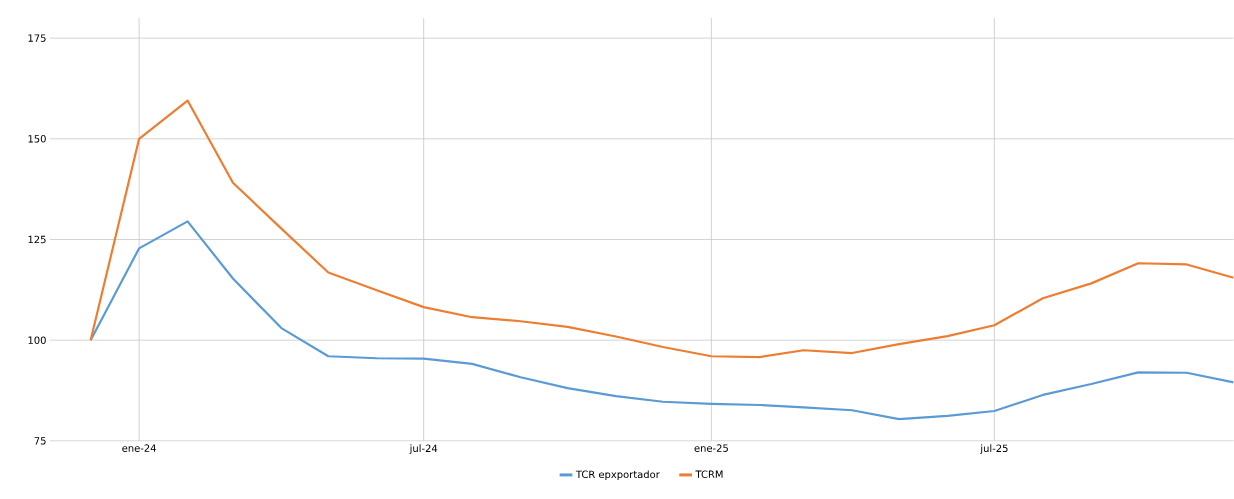 This screenshot has width=1234, height=499. What do you see at coordinates (994, 449) in the screenshot?
I see `x-tick-label: jul-25` at bounding box center [994, 449].